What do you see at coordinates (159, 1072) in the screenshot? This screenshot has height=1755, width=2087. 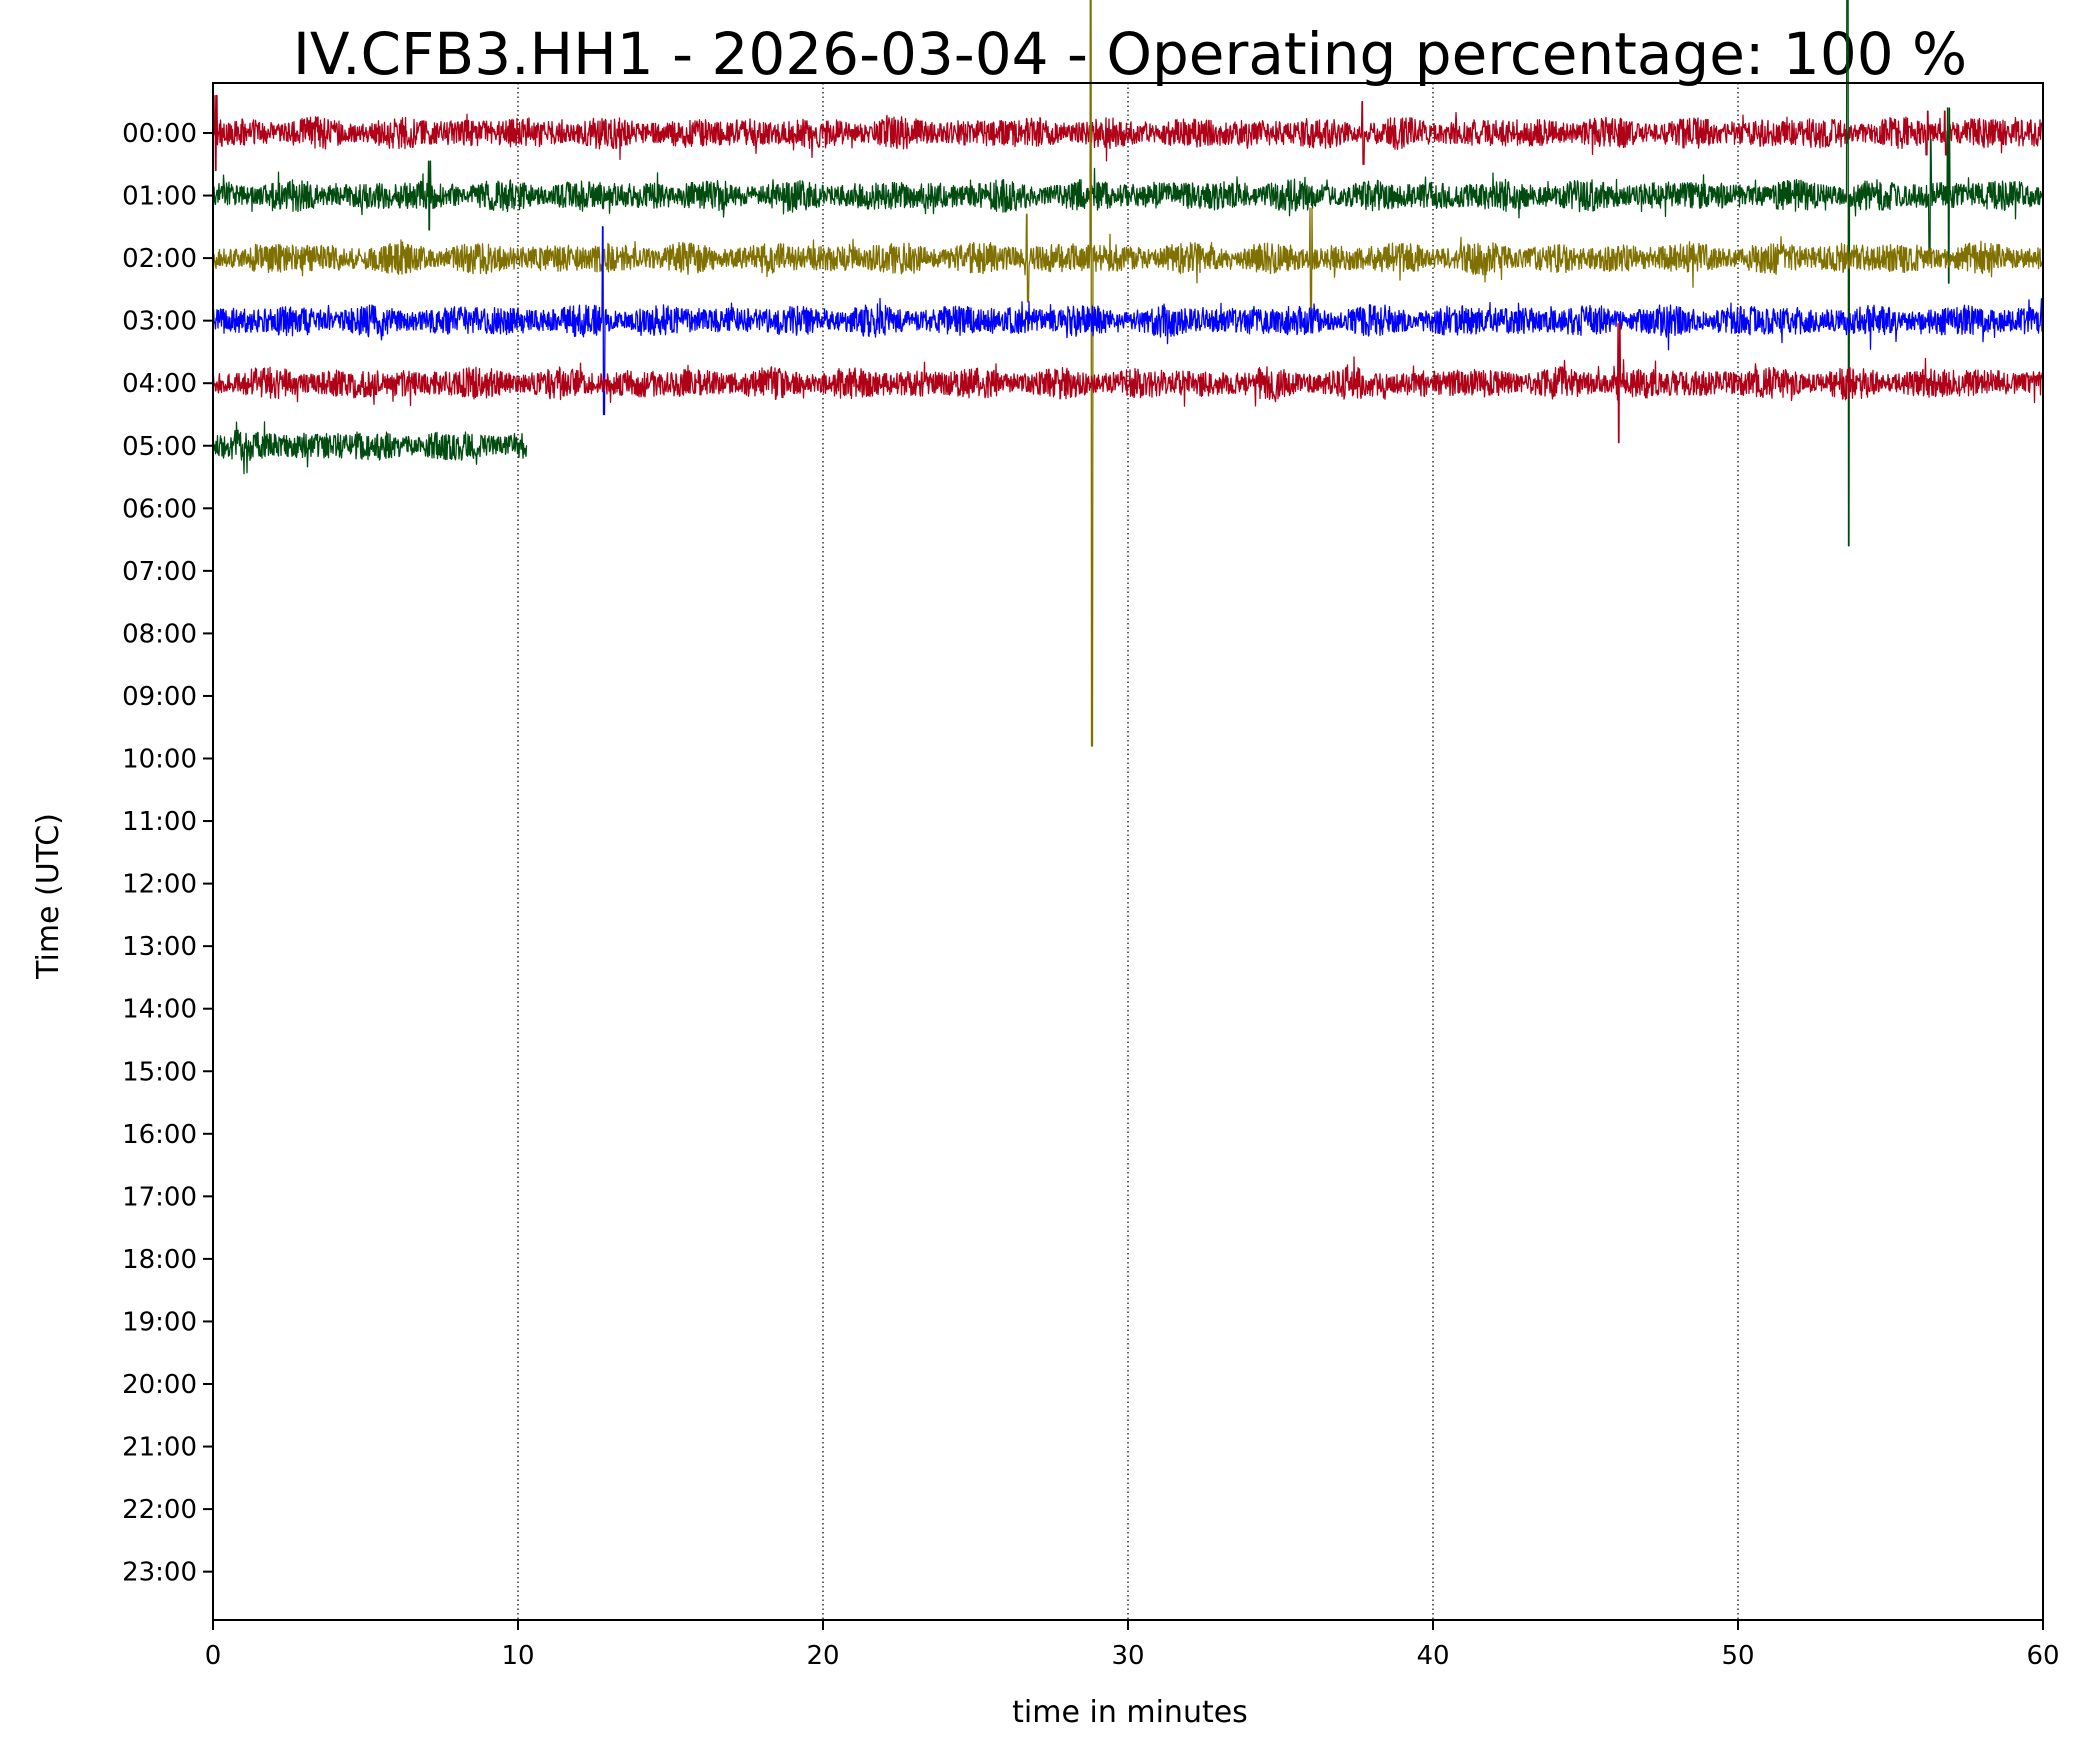 I see `y-tick-label: 15:00` at bounding box center [159, 1072].